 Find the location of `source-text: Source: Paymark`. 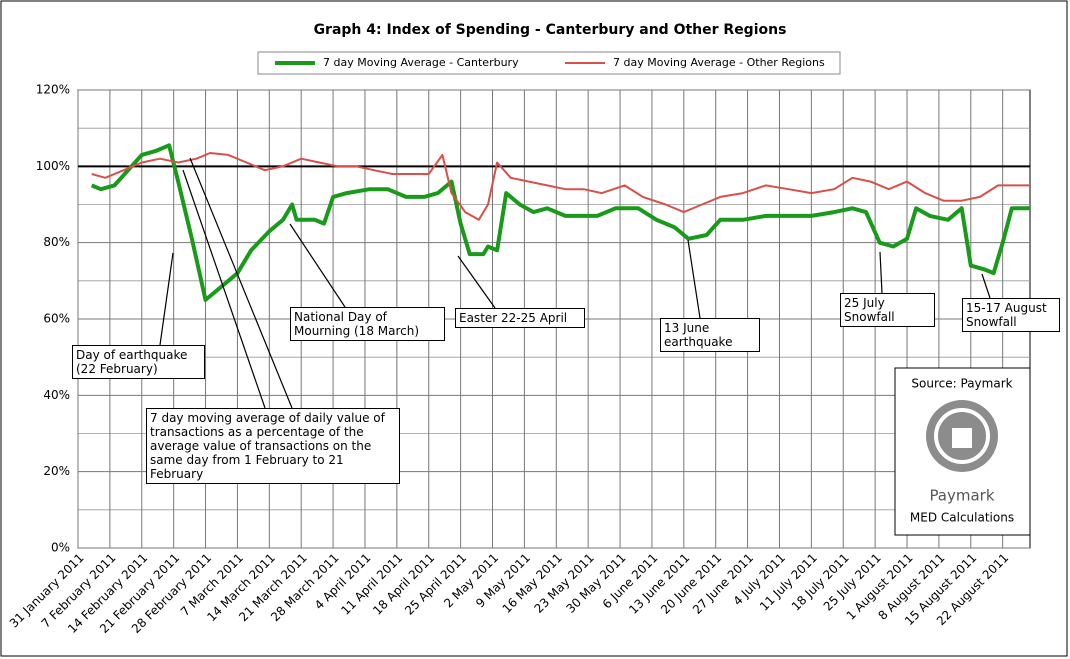

source-text: Source: Paymark is located at coordinates (961, 384).